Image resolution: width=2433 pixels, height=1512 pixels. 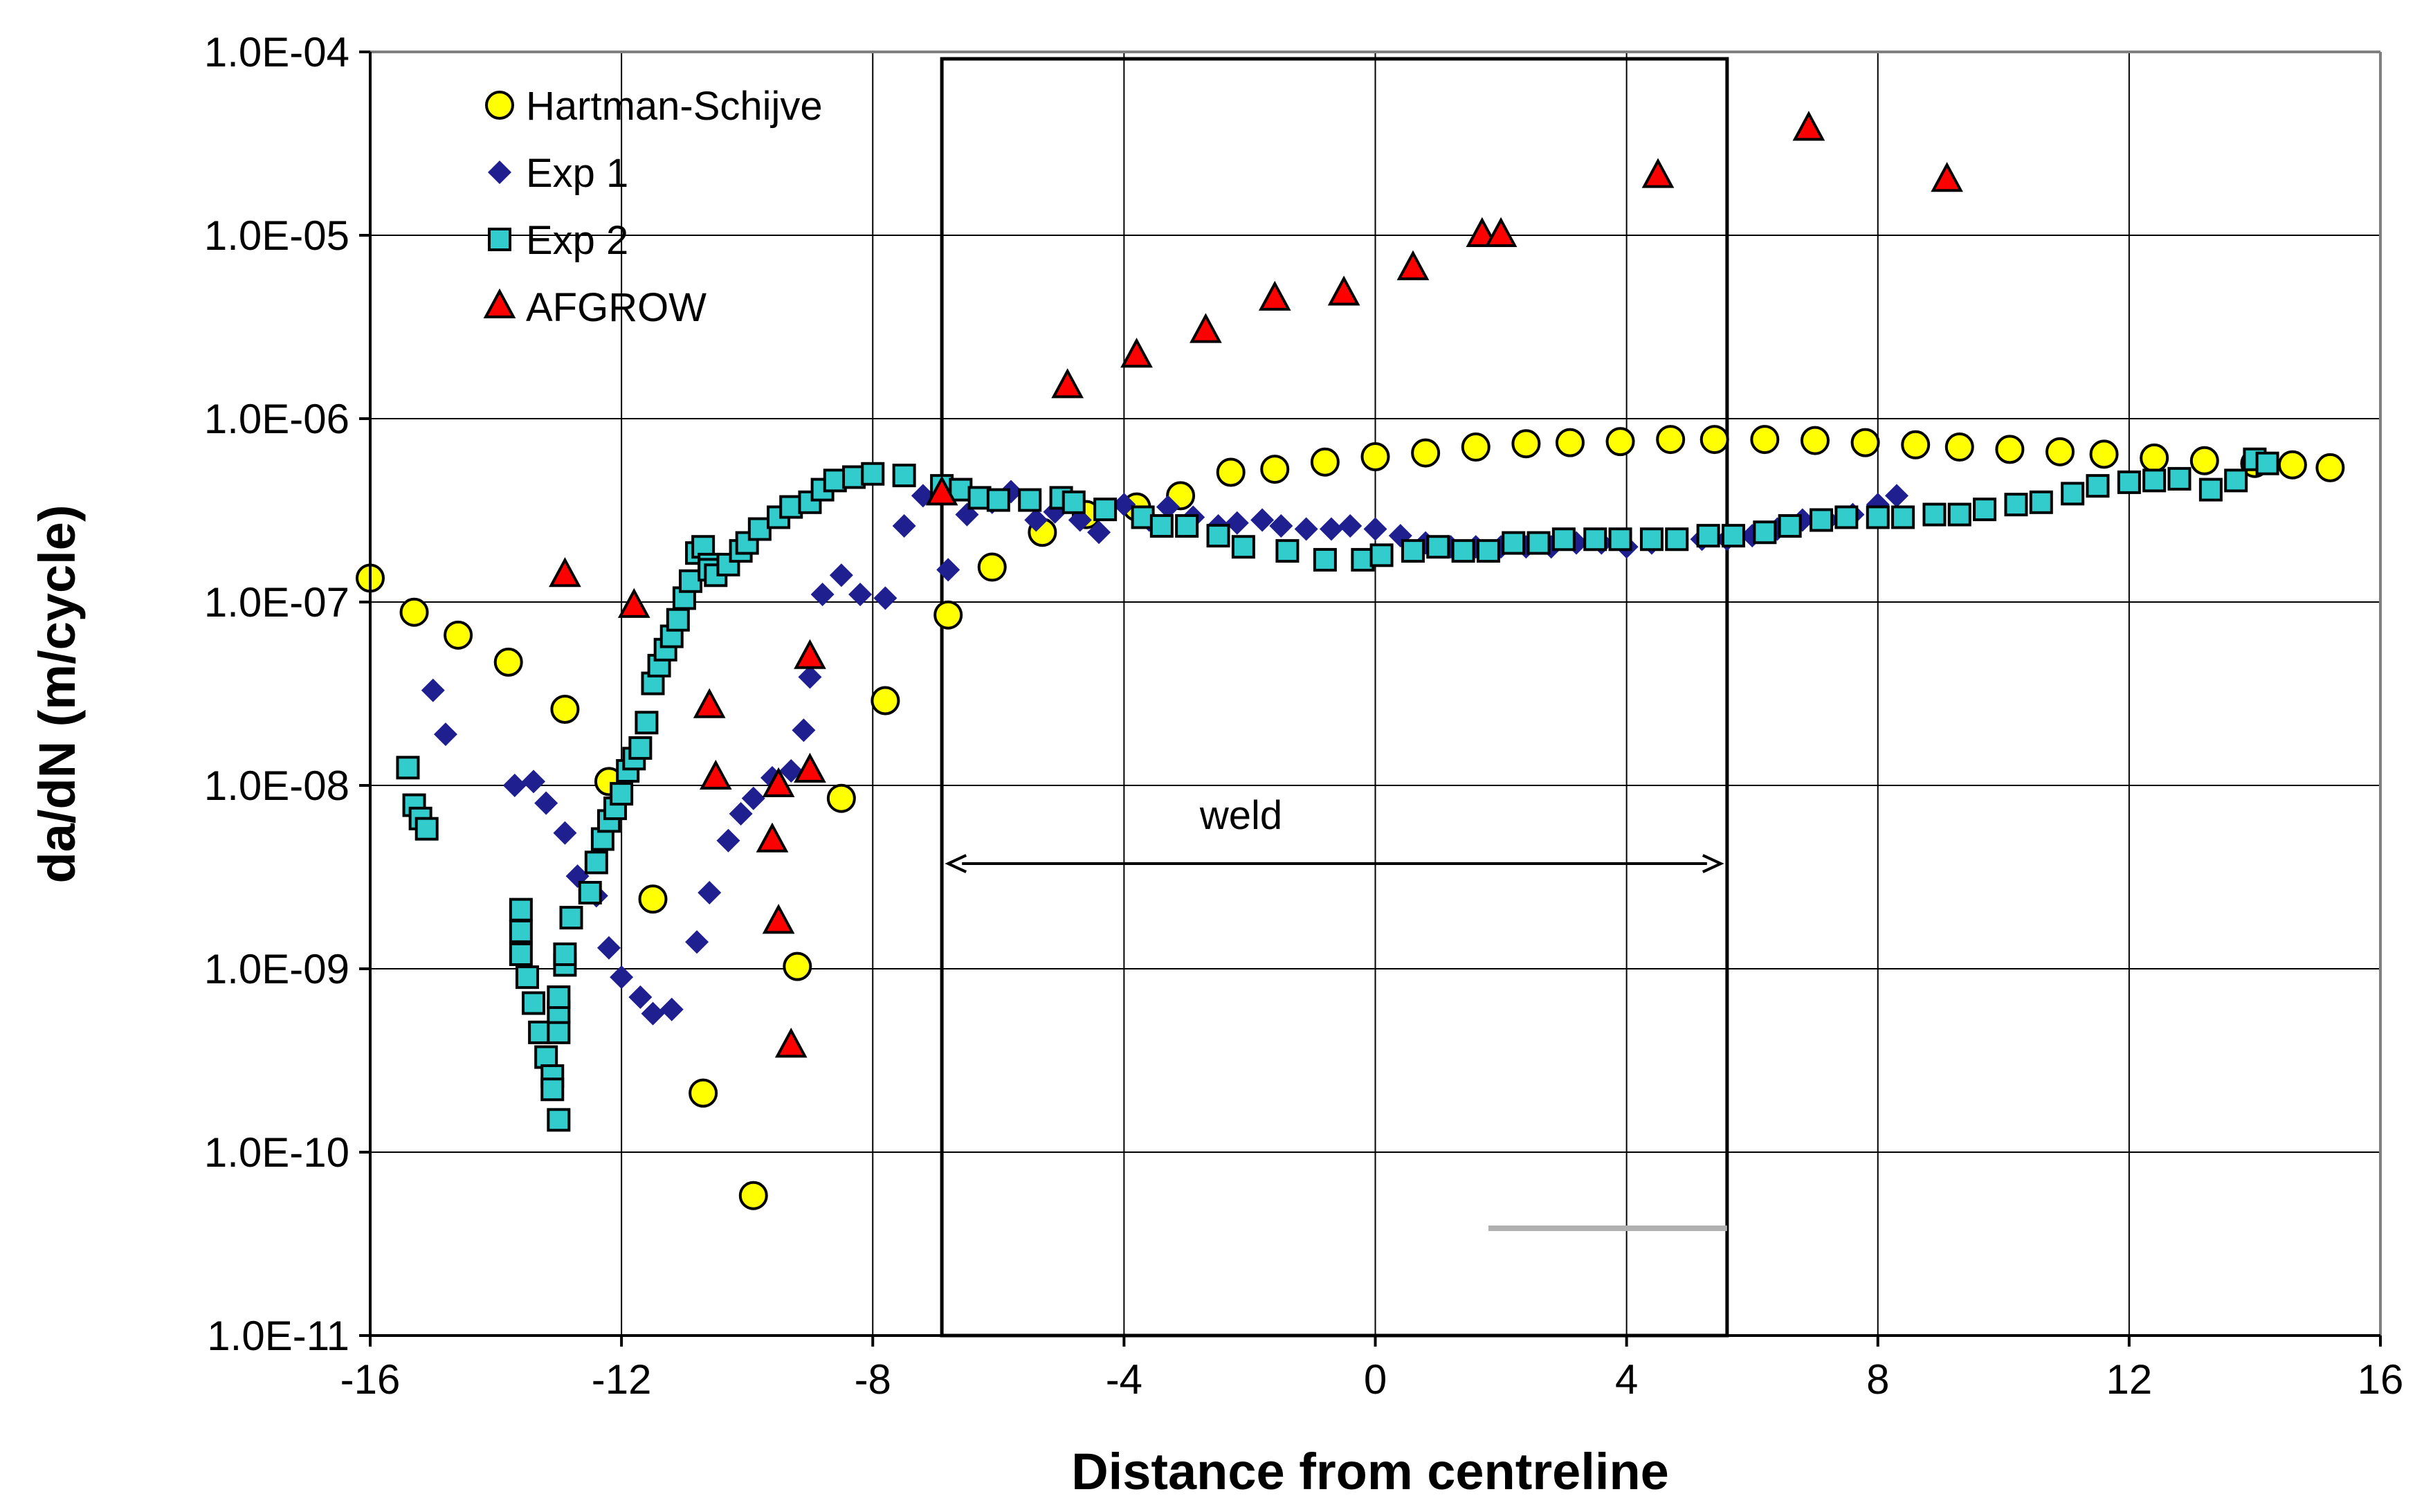 What do you see at coordinates (500, 172) in the screenshot?
I see `legend-marker` at bounding box center [500, 172].